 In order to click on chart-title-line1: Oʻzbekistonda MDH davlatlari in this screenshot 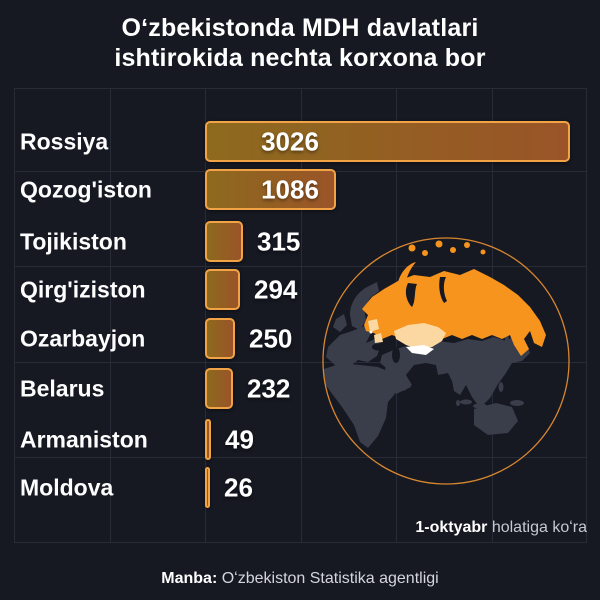, I will do `click(300, 28)`.